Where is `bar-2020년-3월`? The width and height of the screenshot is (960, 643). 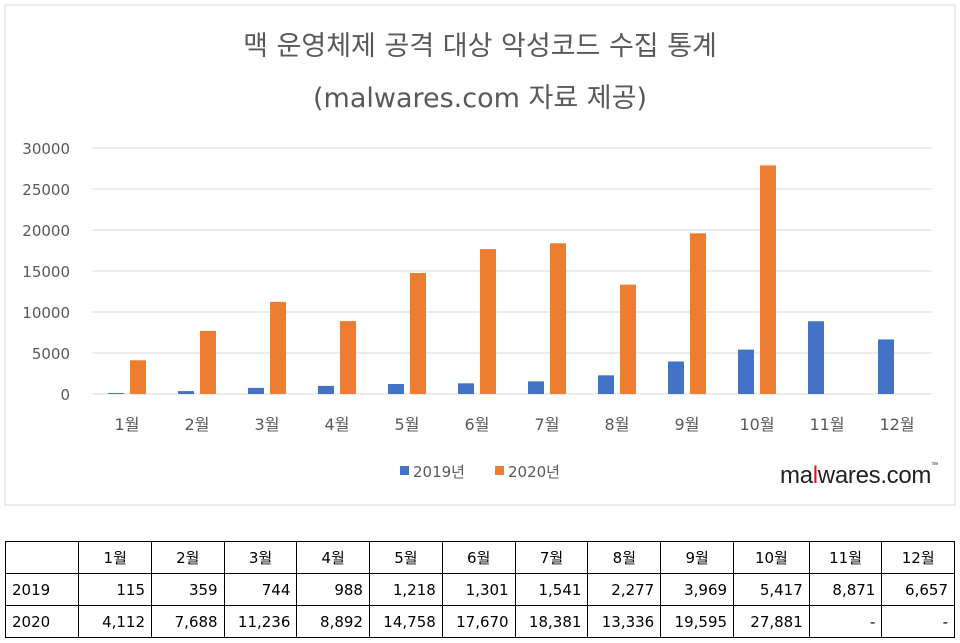 bar-2020년-3월 is located at coordinates (278, 347).